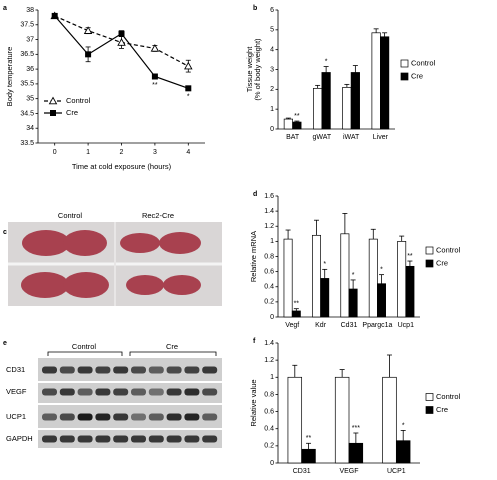 This screenshot has width=497, height=480. I want to click on y-axis-label: (% of body weight), so click(257, 69).